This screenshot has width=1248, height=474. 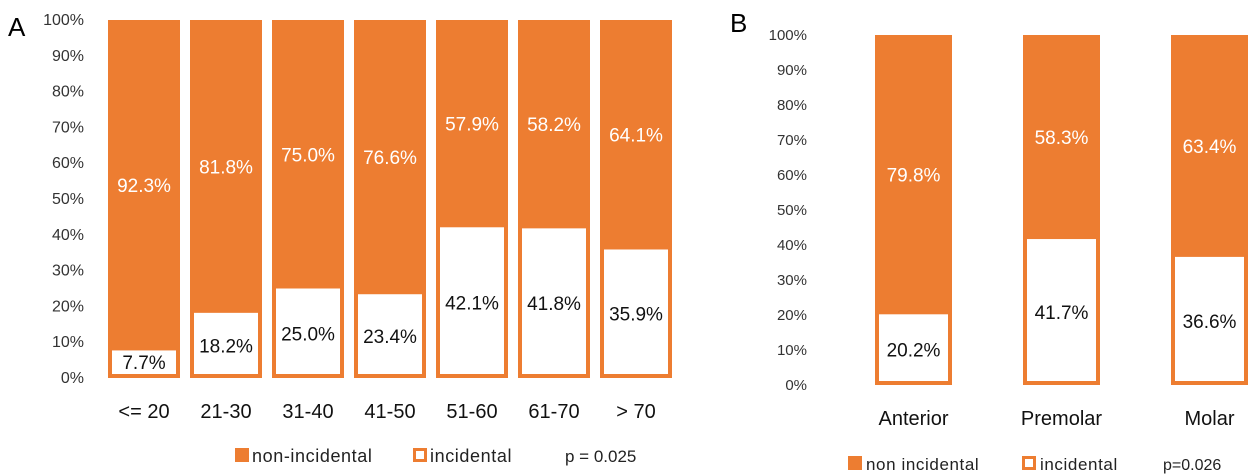 What do you see at coordinates (390, 337) in the screenshot?
I see `panel-a-label-incidental: 23.4%` at bounding box center [390, 337].